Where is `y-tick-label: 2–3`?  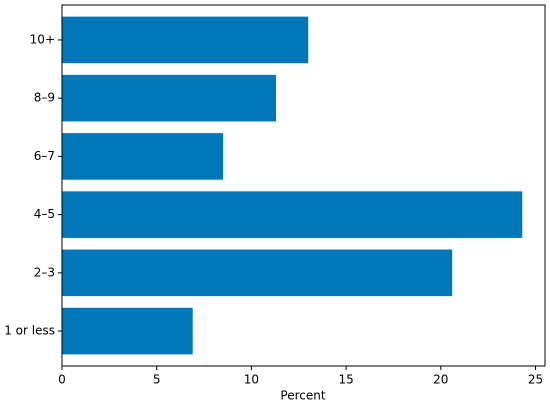 y-tick-label: 2–3 is located at coordinates (44, 272).